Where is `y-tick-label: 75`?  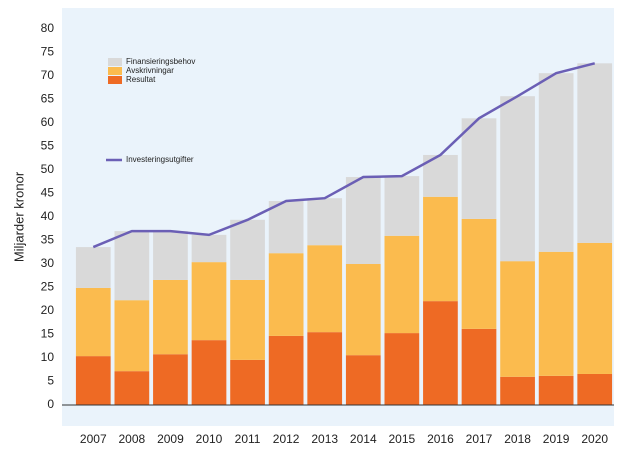
y-tick-label: 75 is located at coordinates (48, 52).